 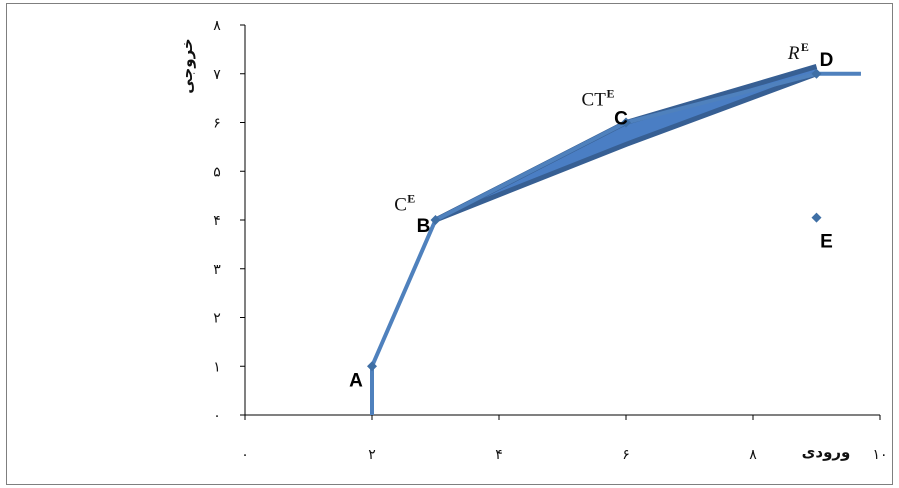 What do you see at coordinates (217, 319) in the screenshot?
I see `y-tick-label: ۲` at bounding box center [217, 319].